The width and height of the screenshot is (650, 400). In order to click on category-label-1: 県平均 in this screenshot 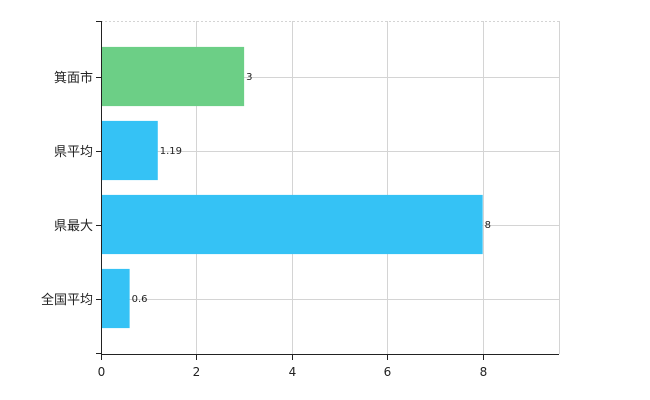, I will do `click(73, 152)`.